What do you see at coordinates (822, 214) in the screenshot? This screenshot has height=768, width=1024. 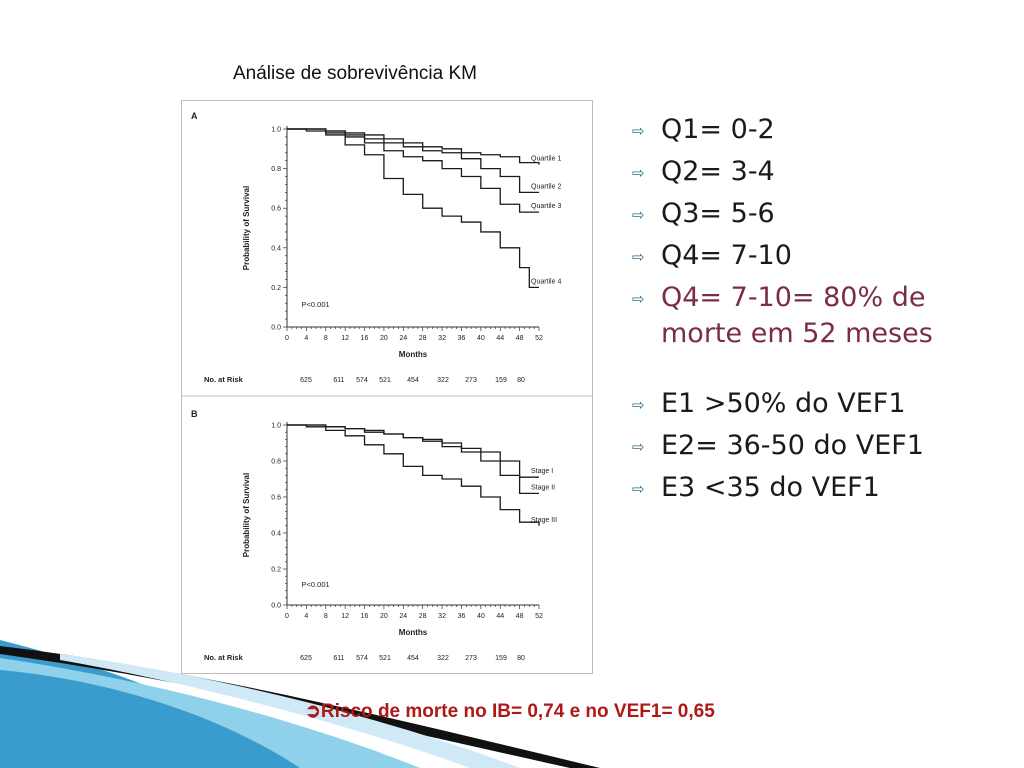 I see `bullet-item: ⇨ Q3= 5-6` at bounding box center [822, 214].